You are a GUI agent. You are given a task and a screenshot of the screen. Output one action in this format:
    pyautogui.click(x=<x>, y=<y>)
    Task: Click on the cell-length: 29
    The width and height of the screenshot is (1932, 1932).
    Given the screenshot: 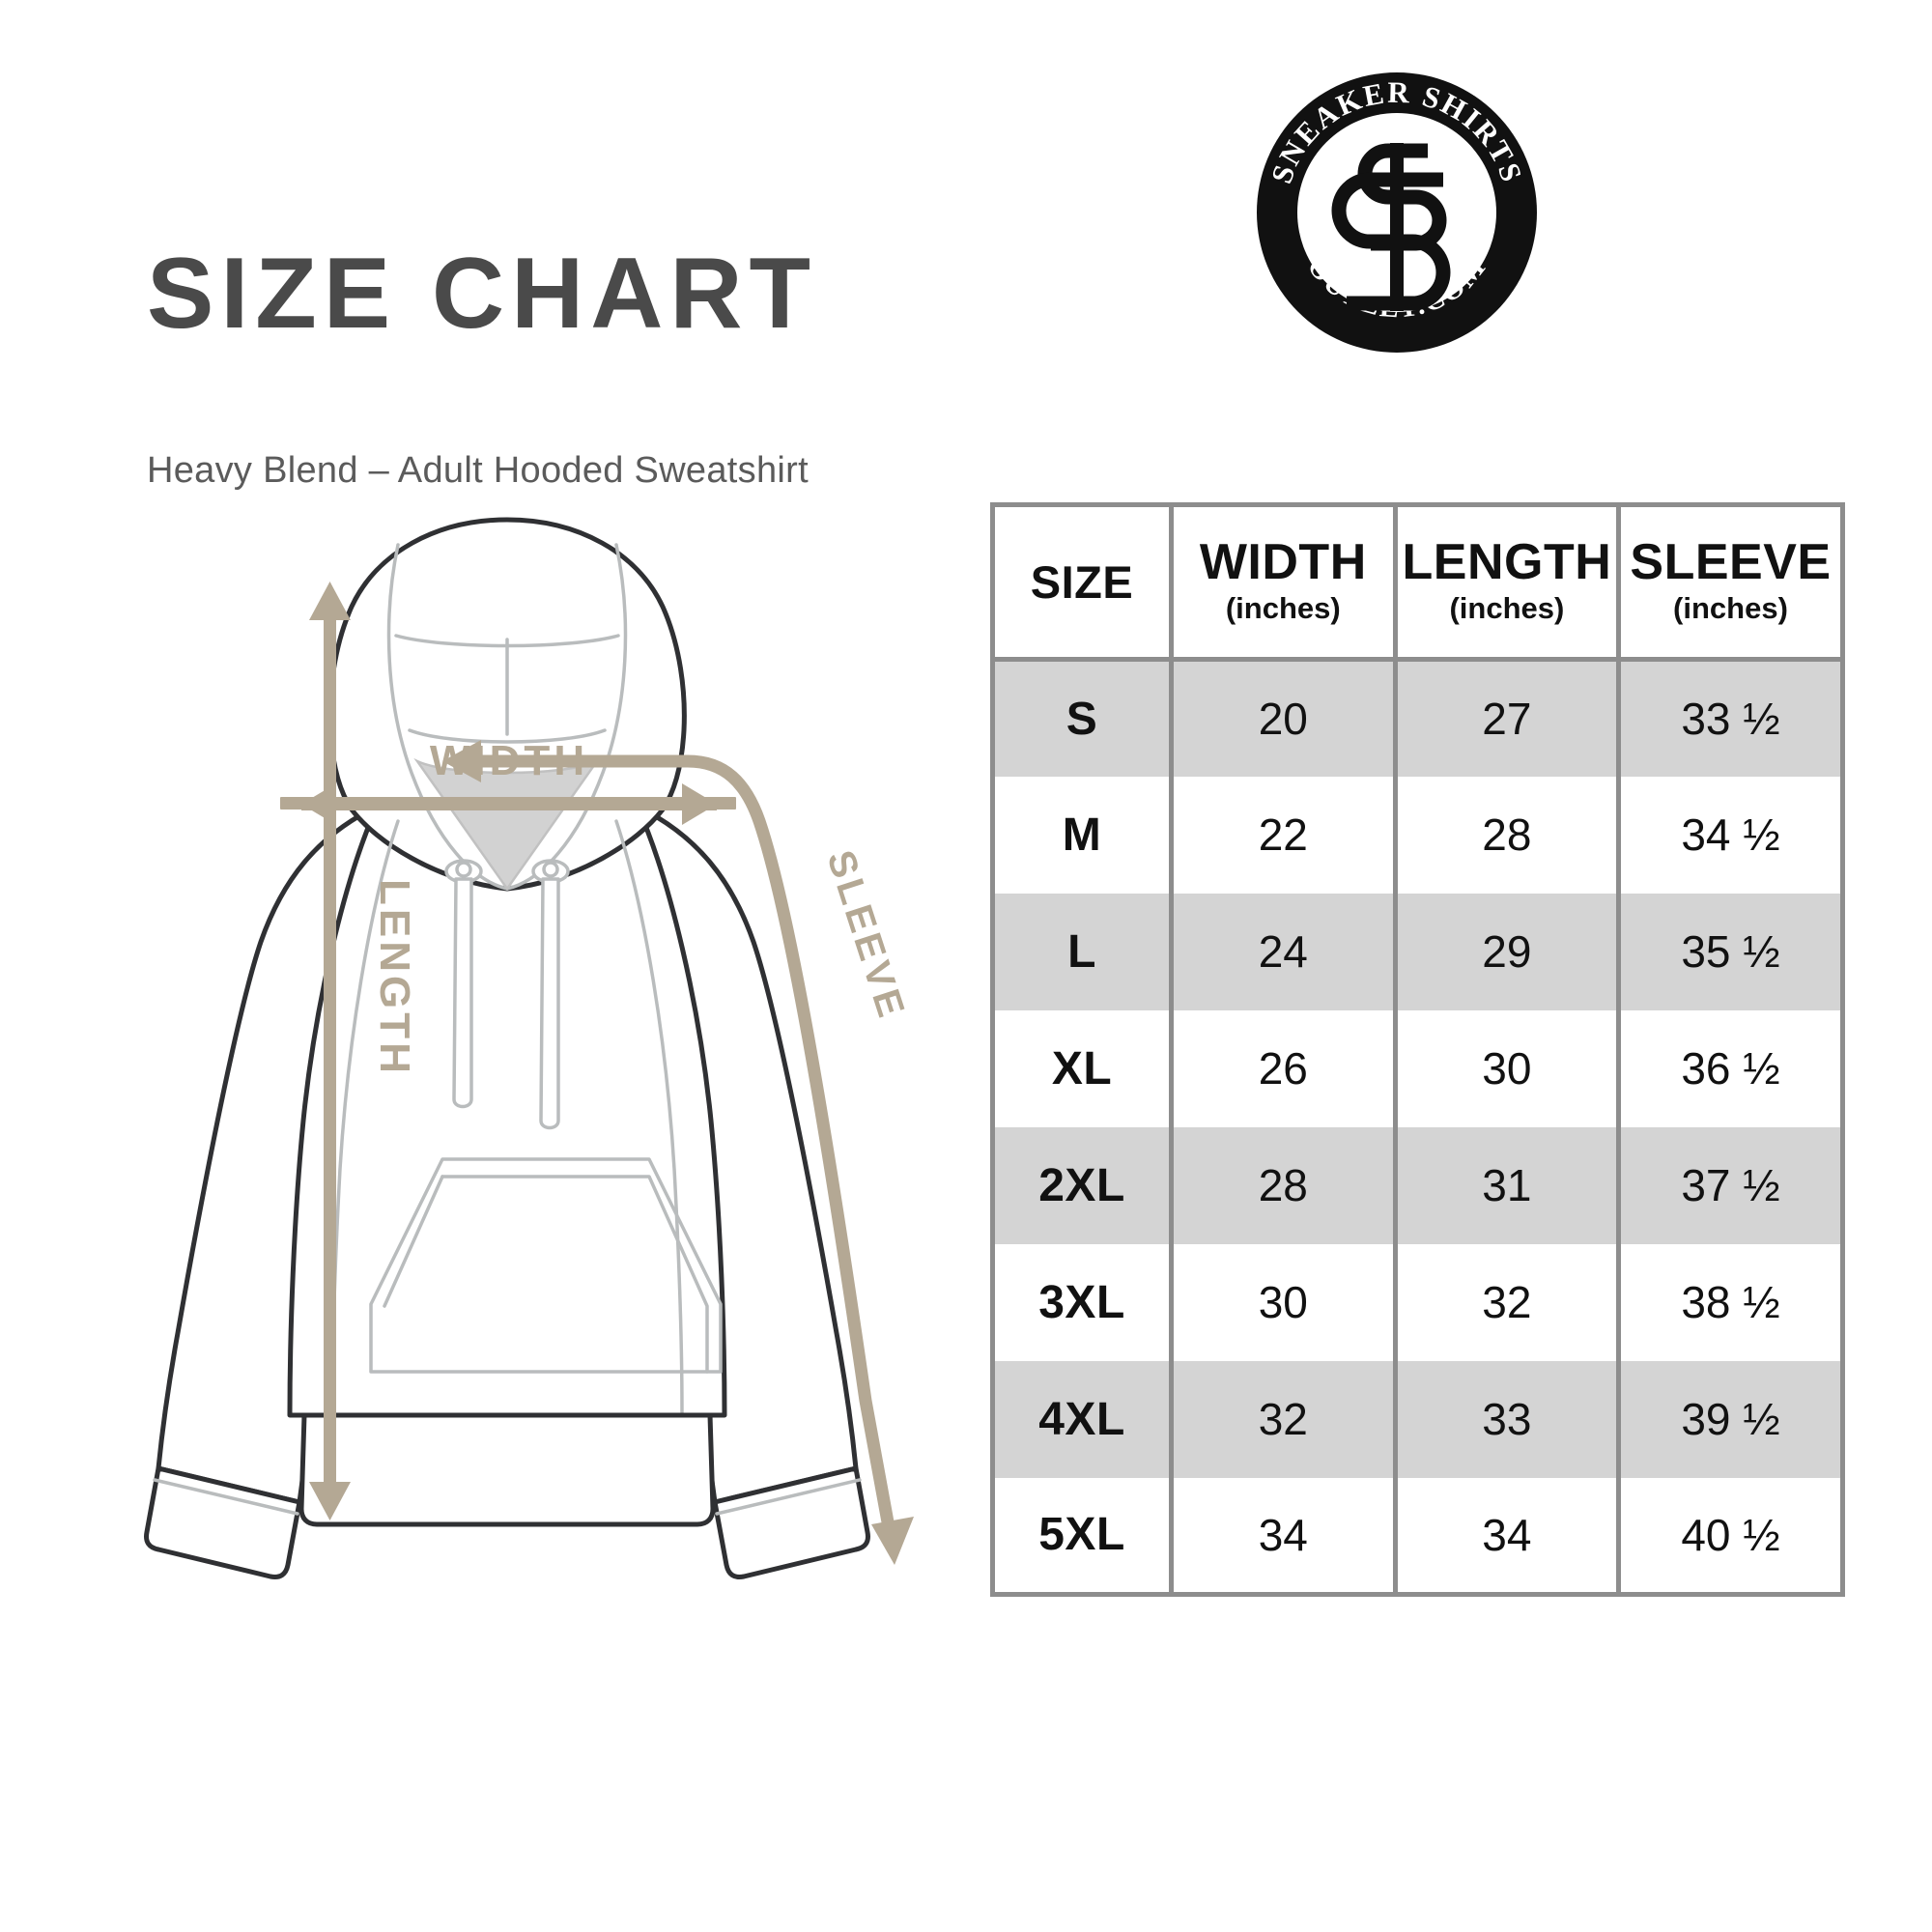 What is the action you would take?
    pyautogui.click(x=1507, y=951)
    